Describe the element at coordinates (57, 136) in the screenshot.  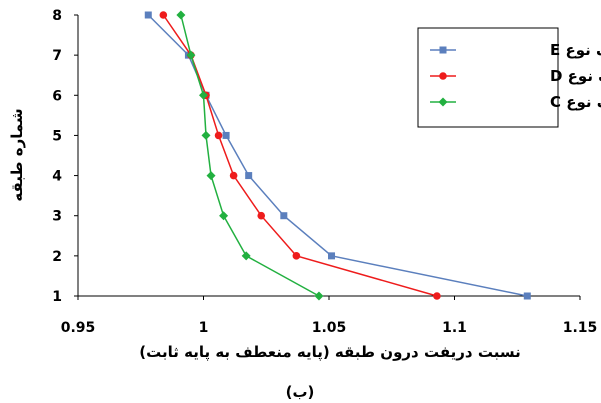
I see `y-tick-label: 5` at that location.